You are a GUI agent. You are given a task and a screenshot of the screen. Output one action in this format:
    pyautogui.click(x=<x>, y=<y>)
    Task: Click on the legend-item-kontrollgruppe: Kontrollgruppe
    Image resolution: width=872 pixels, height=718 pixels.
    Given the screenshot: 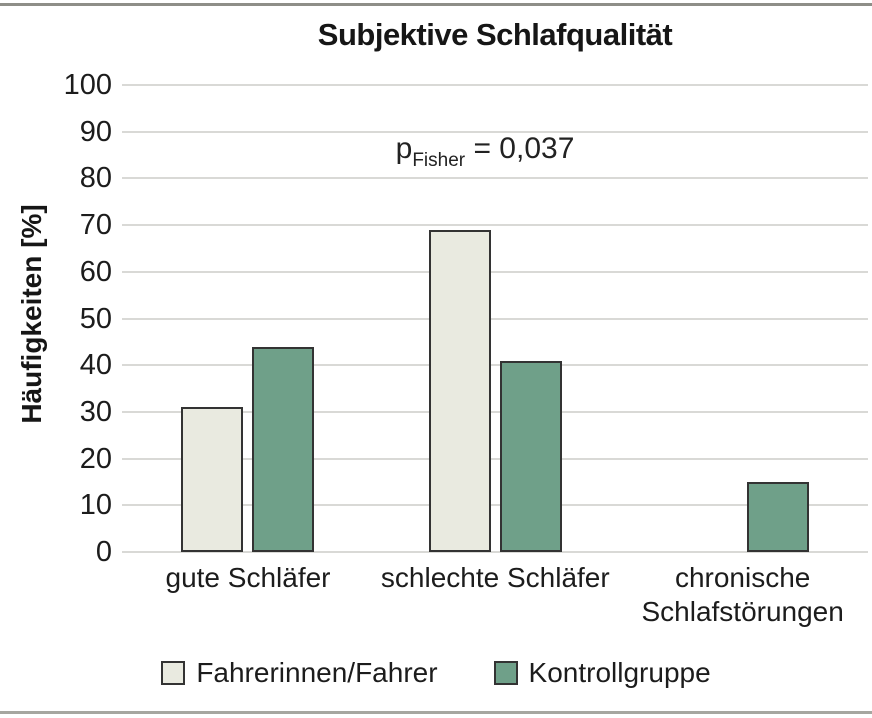 What is the action you would take?
    pyautogui.click(x=602, y=673)
    